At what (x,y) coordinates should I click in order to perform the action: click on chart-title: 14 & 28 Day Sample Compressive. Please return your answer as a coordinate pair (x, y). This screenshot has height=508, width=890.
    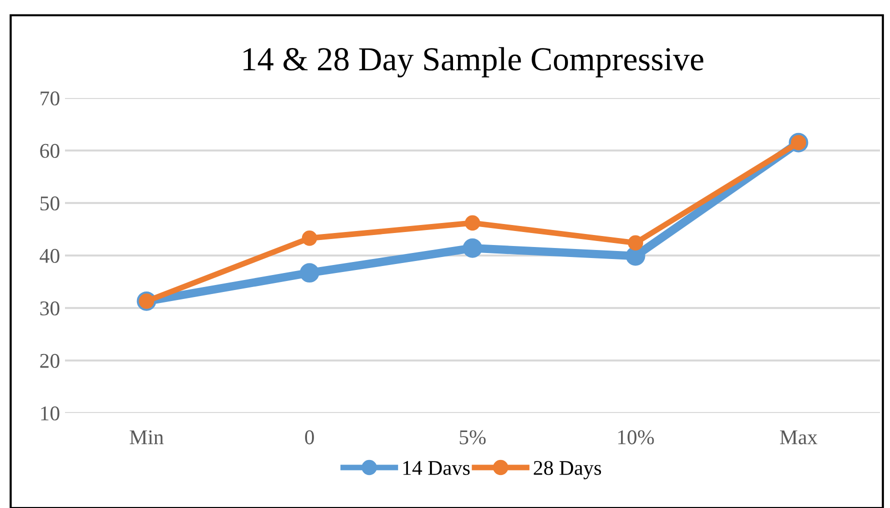
    Looking at the image, I should click on (474, 62).